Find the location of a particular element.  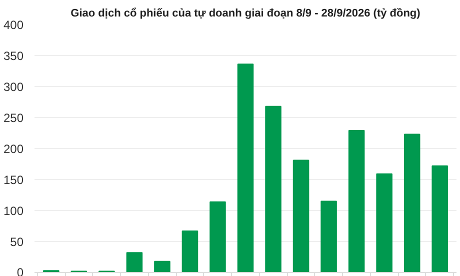

y-tick-label: 300 is located at coordinates (13, 87).